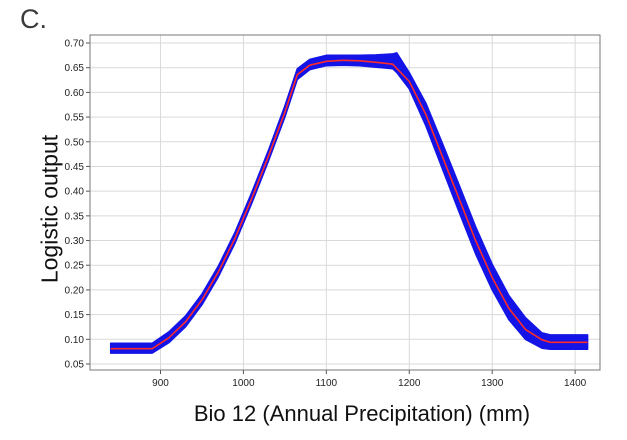 The height and width of the screenshot is (440, 627). I want to click on y-tick-label: 0.65, so click(75, 68).